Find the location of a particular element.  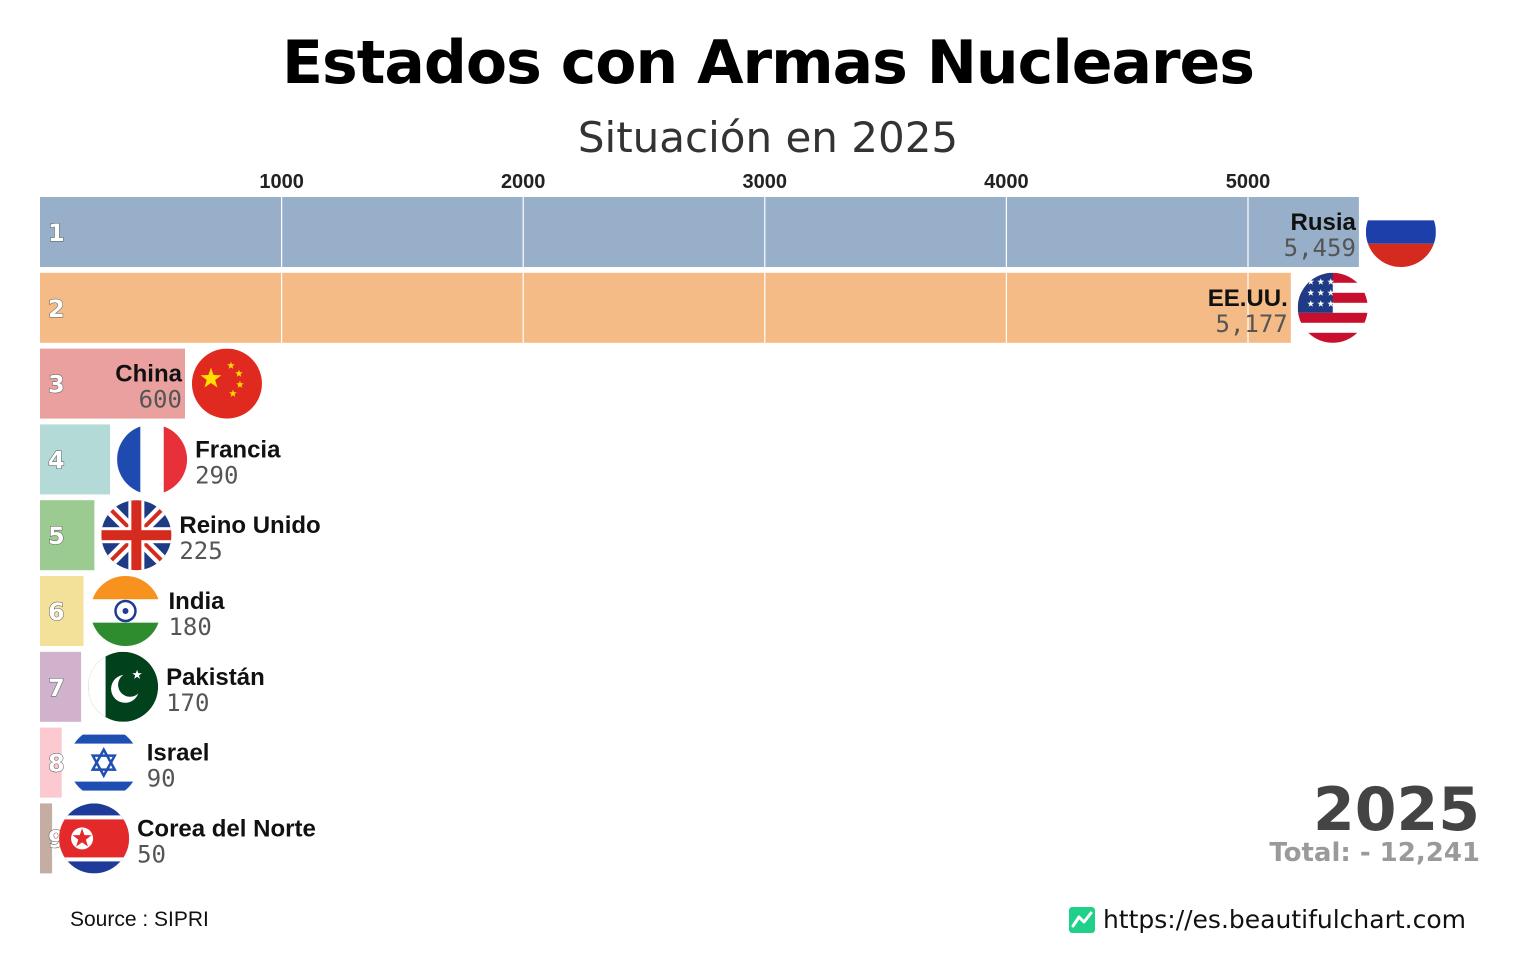

bar-pakist-n is located at coordinates (61, 686).